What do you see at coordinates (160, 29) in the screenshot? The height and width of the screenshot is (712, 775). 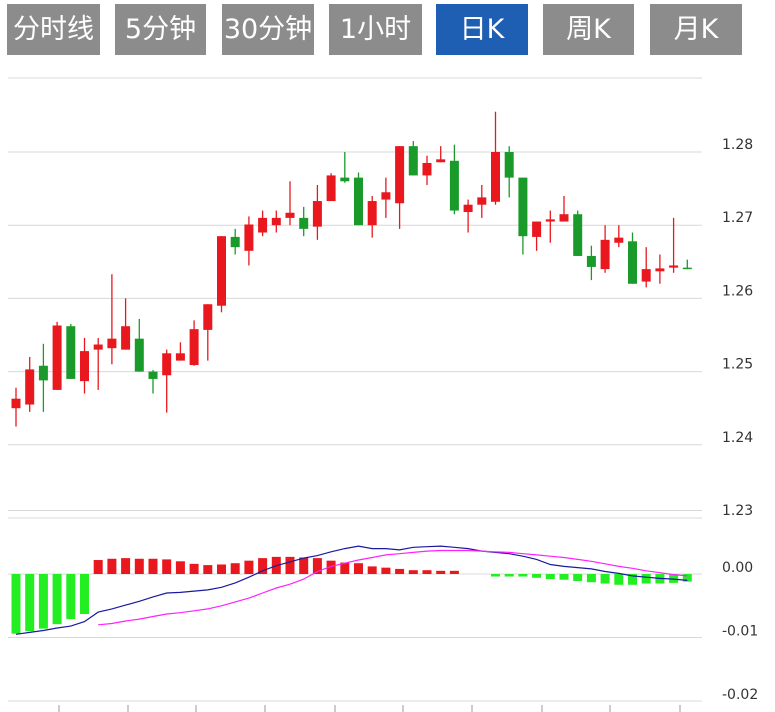 I see `tab-1: 5分钟` at bounding box center [160, 29].